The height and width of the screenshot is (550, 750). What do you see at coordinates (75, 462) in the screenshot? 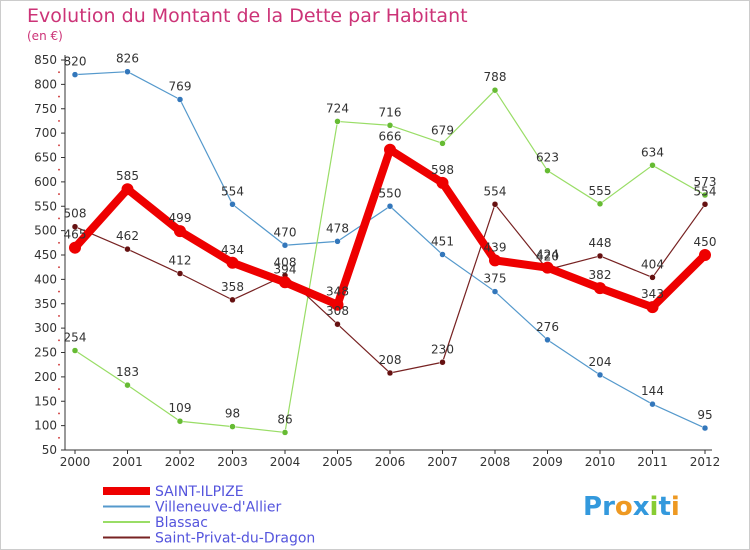
I see `x-tick-label: 2000` at bounding box center [75, 462].